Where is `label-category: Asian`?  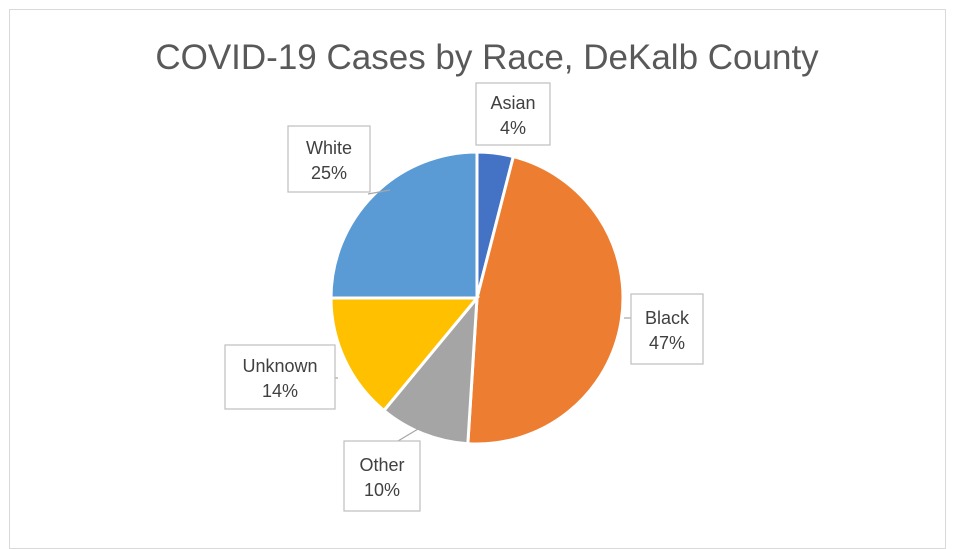 label-category: Asian is located at coordinates (512, 103).